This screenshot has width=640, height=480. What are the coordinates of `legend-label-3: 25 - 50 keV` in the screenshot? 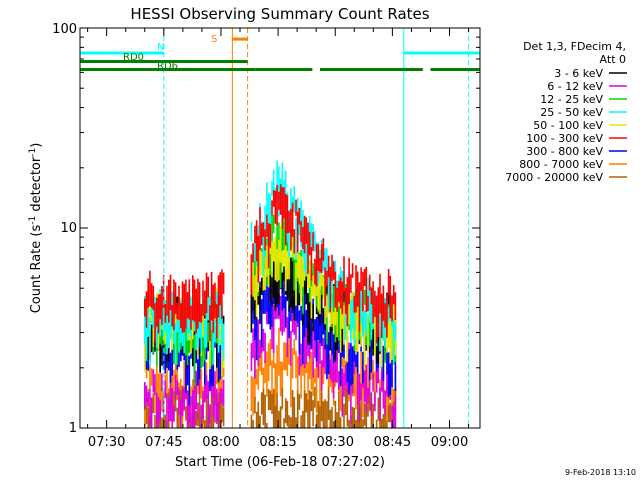 It's located at (571, 112).